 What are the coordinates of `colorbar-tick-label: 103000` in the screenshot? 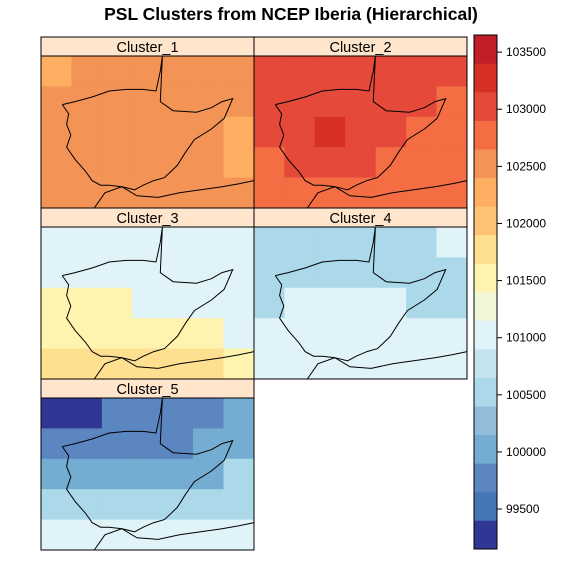 It's located at (526, 109).